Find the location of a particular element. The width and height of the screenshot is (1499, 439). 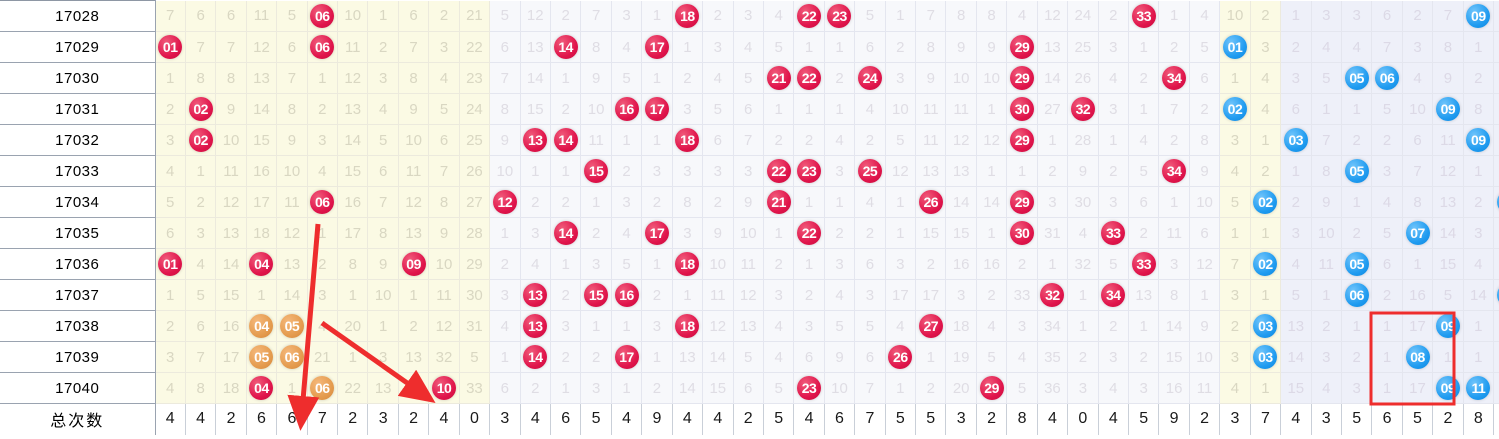

grid-cell: 30 is located at coordinates (1022, 233).